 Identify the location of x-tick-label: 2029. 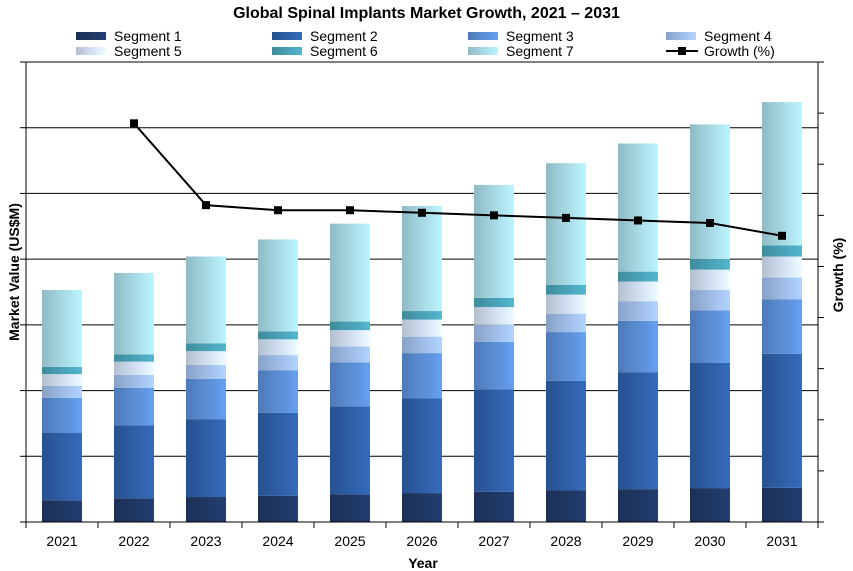
(637, 541).